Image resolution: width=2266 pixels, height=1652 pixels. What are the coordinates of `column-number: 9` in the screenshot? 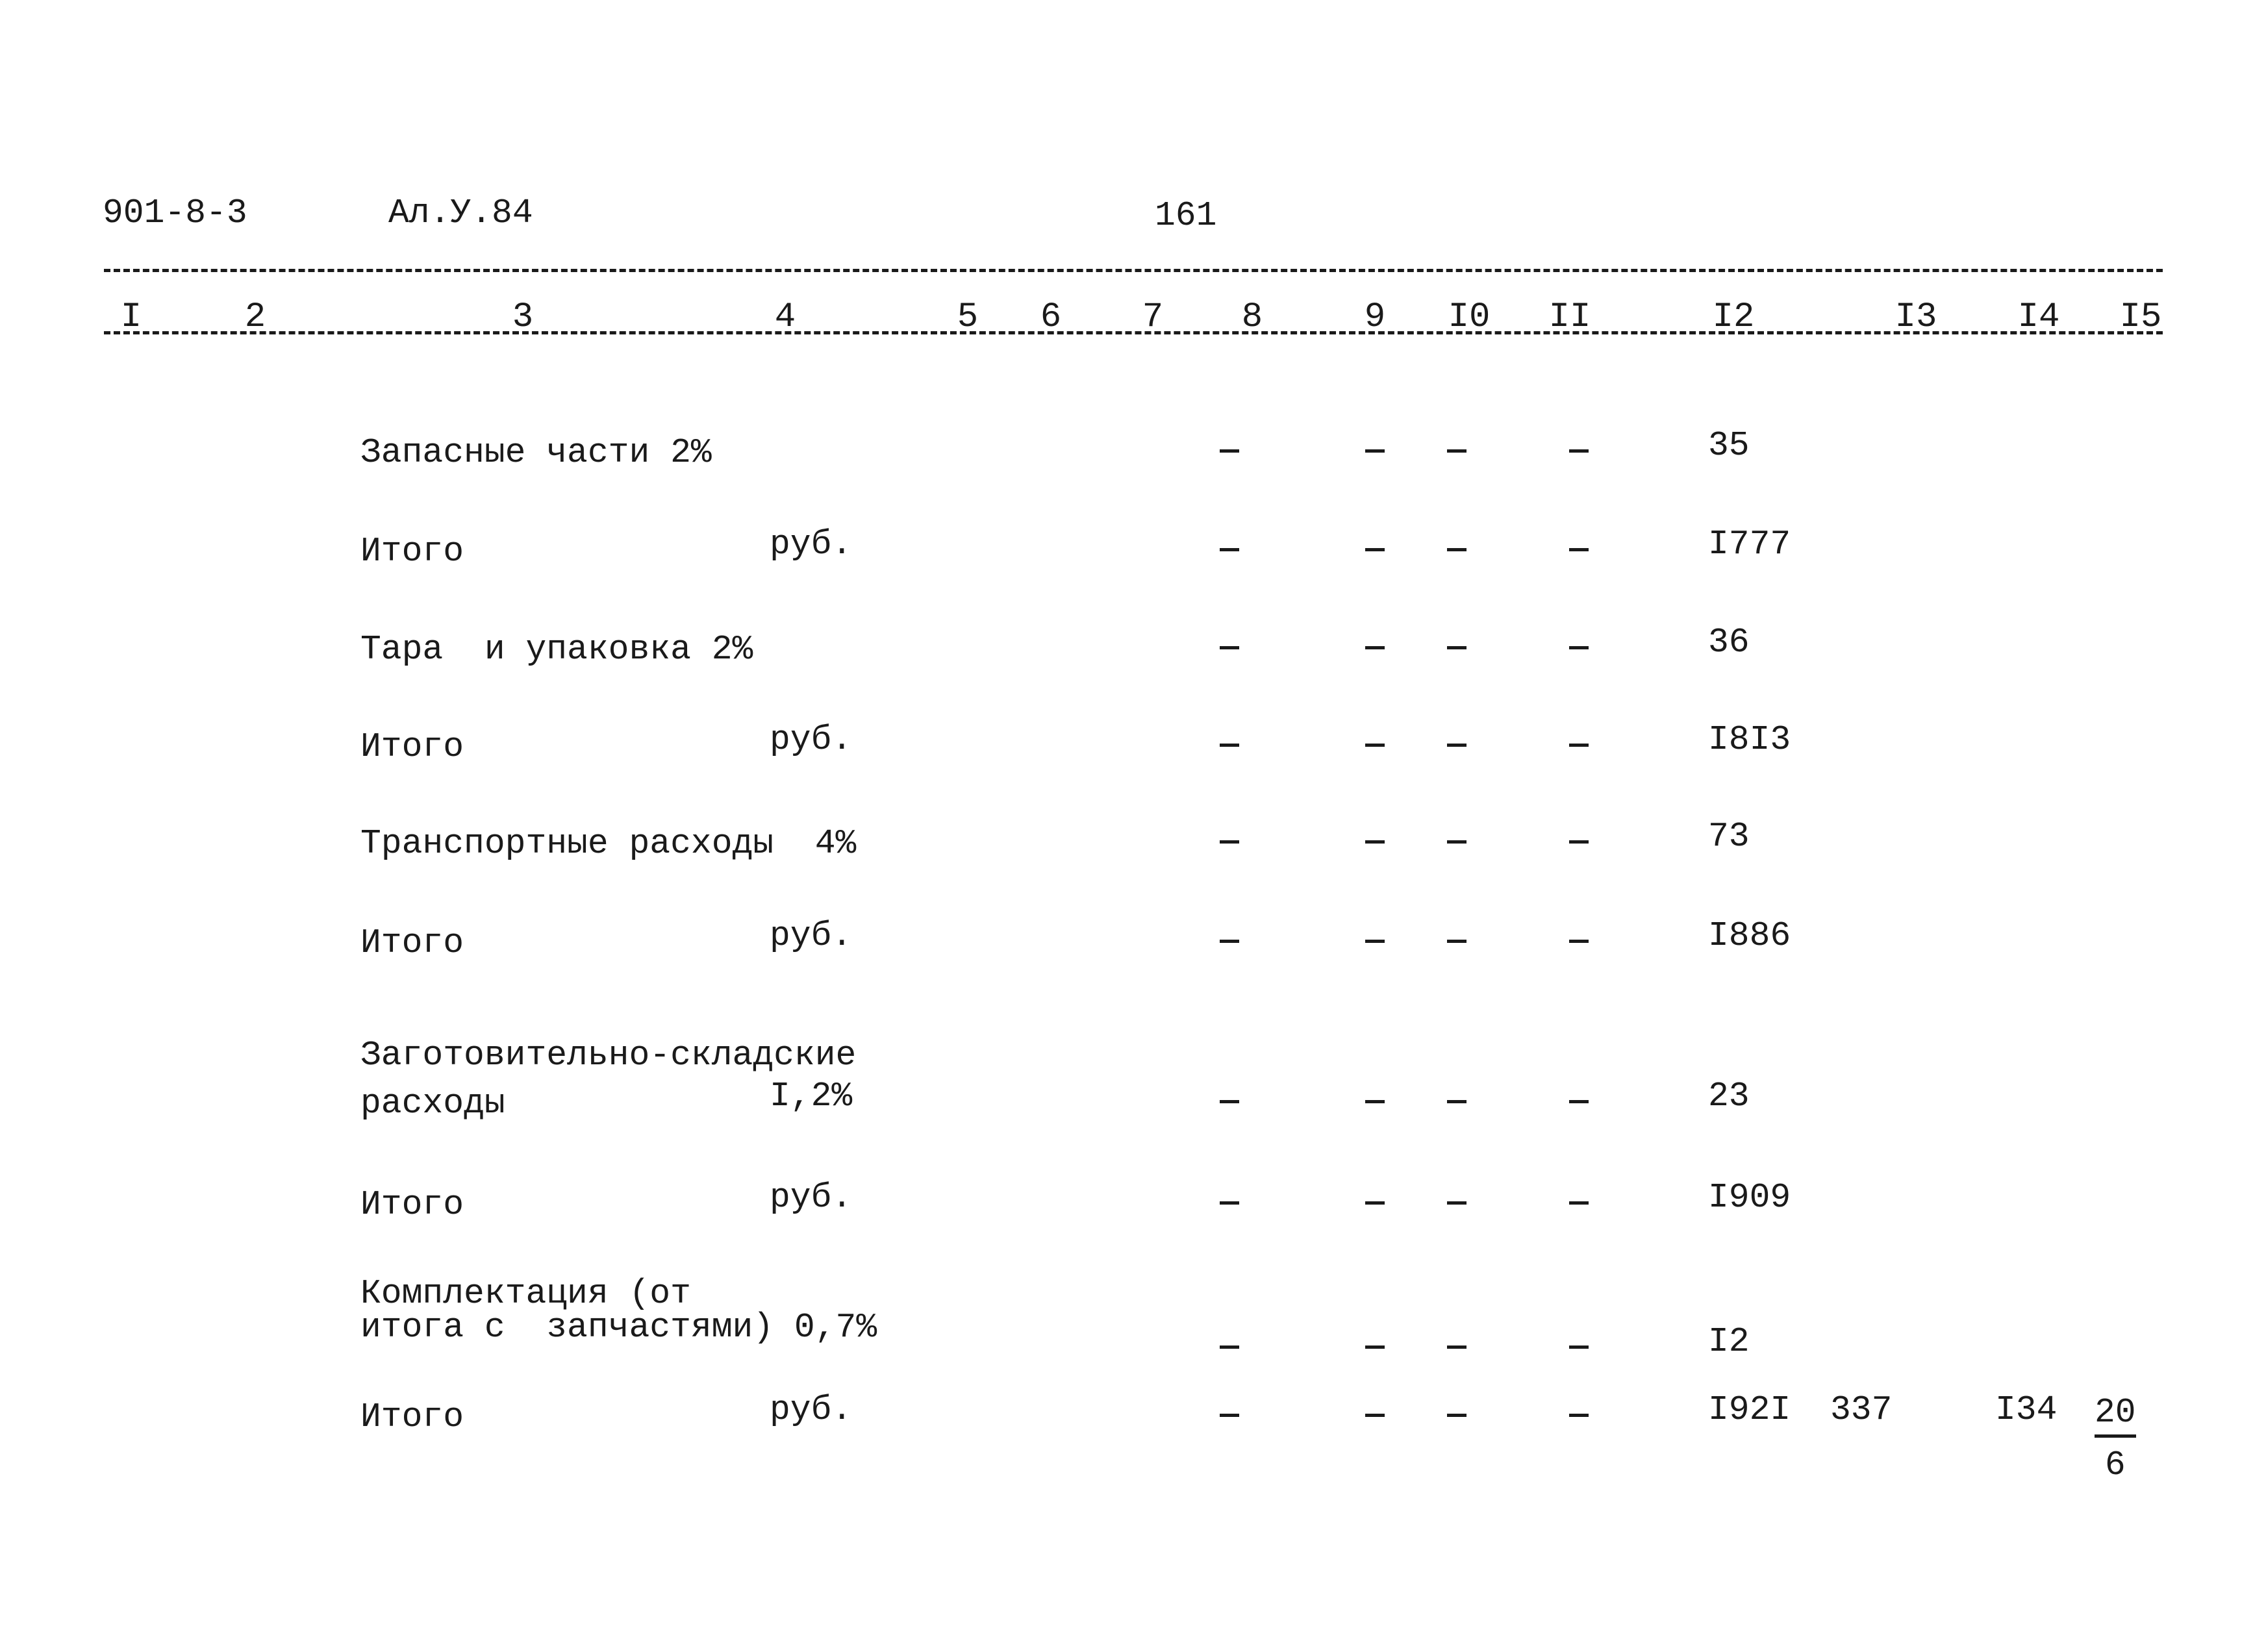 It's located at (1375, 317).